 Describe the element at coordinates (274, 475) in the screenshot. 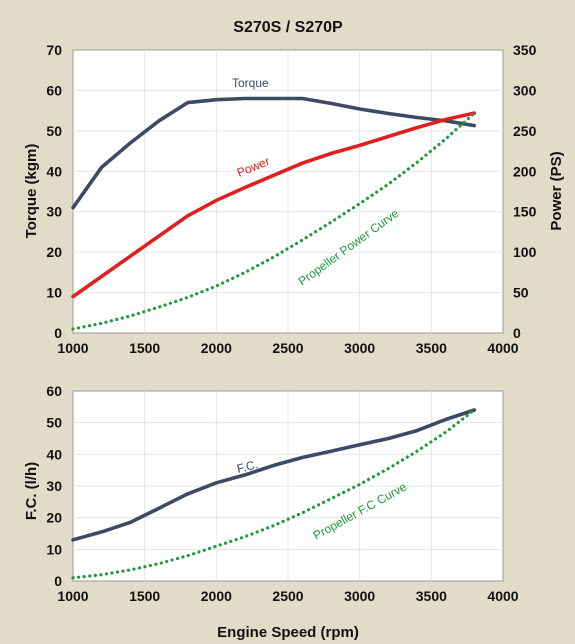

I see `f-c-line` at that location.